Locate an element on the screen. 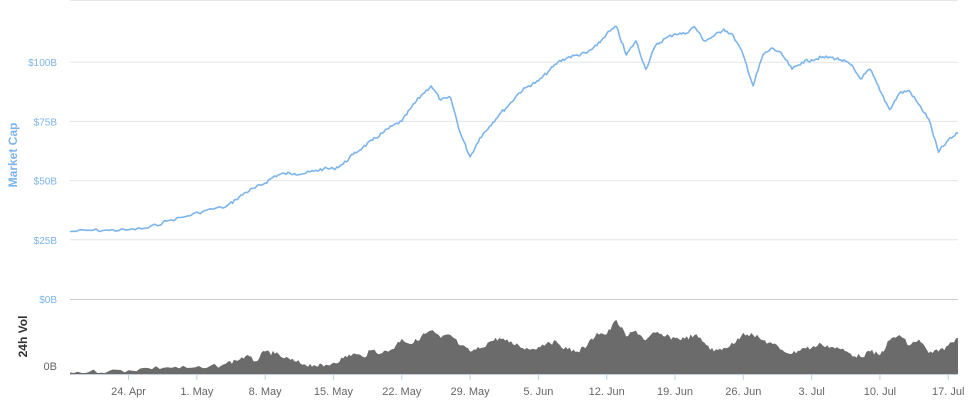 This screenshot has height=416, width=975. x-tick-label: 19. Jun is located at coordinates (675, 392).